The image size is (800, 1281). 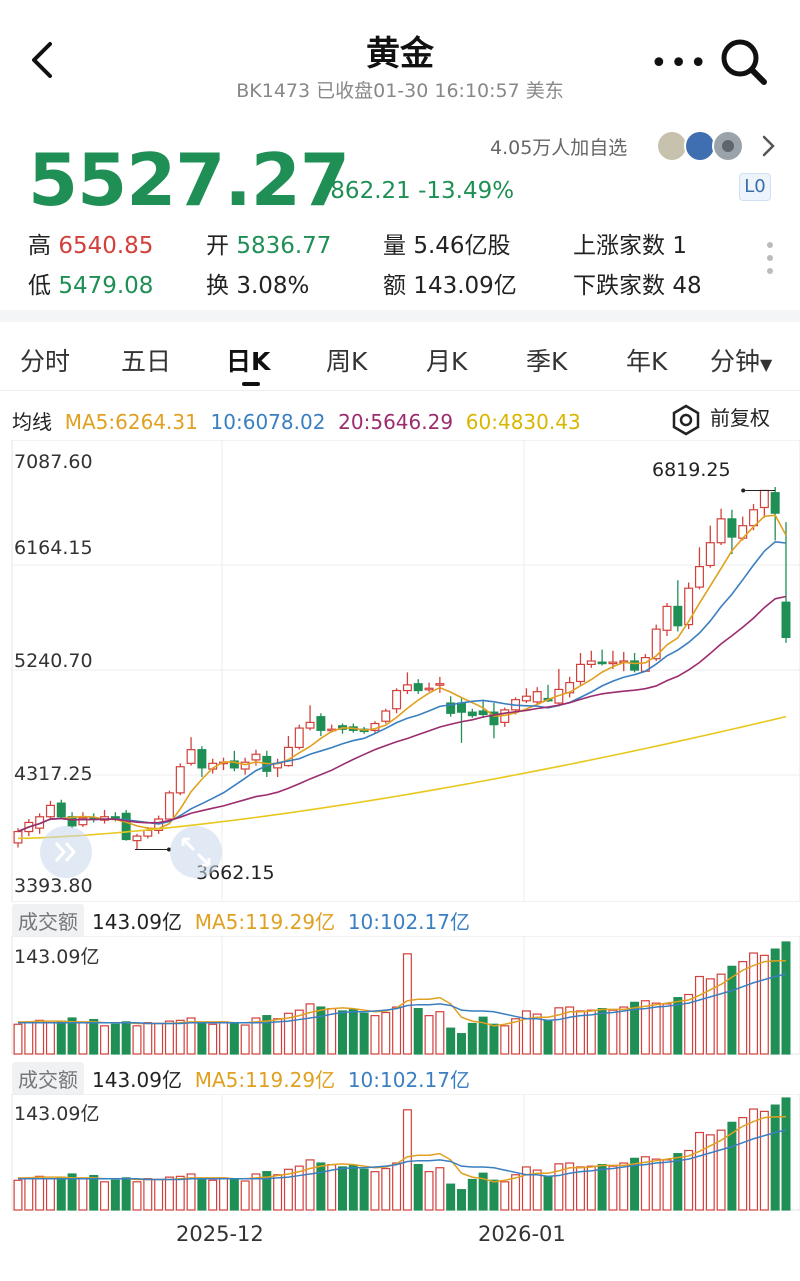 What do you see at coordinates (53, 886) in the screenshot?
I see `y-tick-label: 3393.80` at bounding box center [53, 886].